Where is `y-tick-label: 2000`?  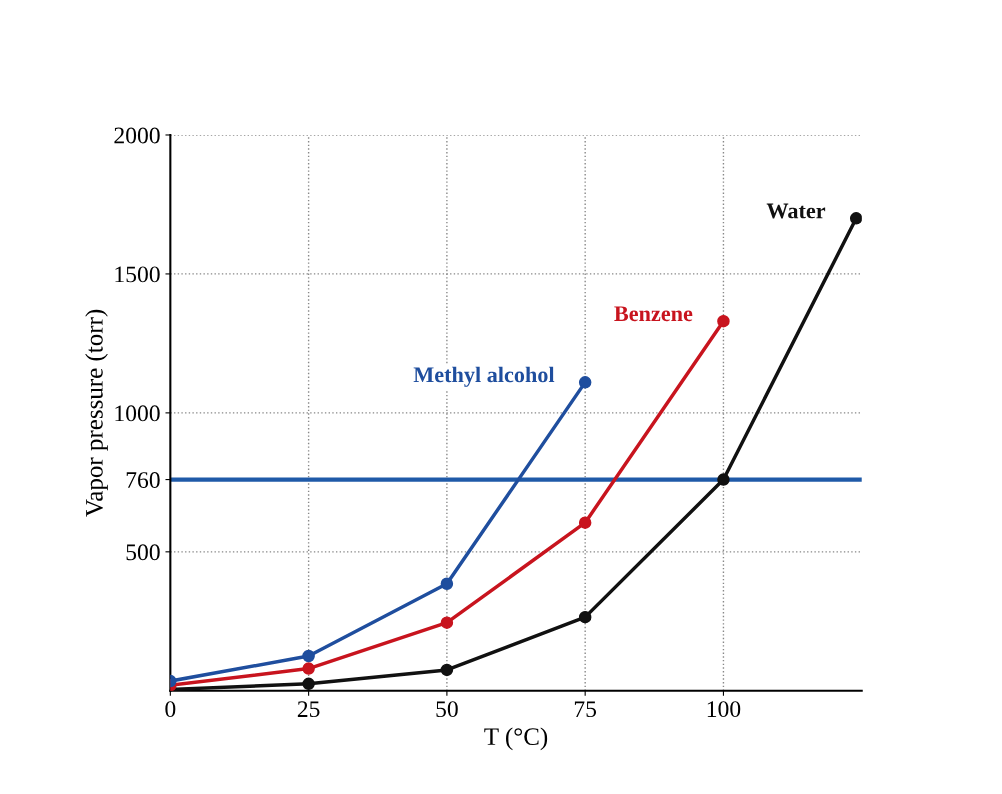 y-tick-label: 2000 is located at coordinates (137, 135).